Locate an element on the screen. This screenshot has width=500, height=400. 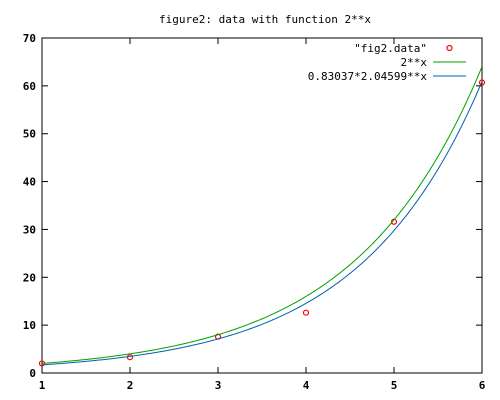
y-tick-label: 20 is located at coordinates (29, 277).